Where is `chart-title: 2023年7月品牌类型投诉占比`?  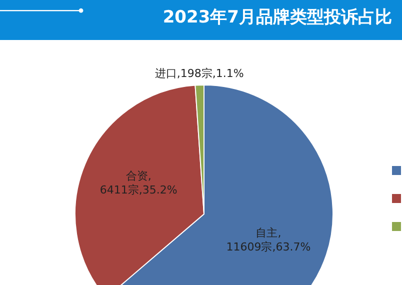 chart-title: 2023年7月品牌类型投诉占比 is located at coordinates (277, 18).